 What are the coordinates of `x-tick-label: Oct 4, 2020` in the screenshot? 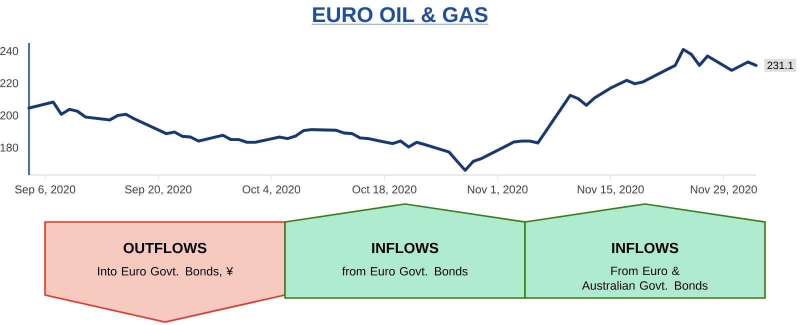 It's located at (271, 190).